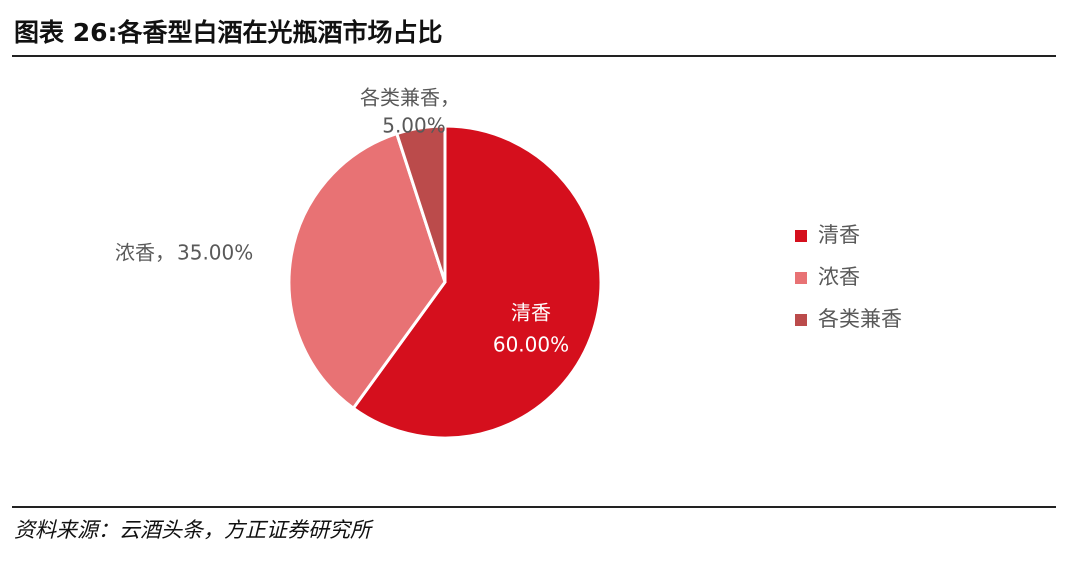 The height and width of the screenshot is (570, 1080). I want to click on data-label-name: 浓香, so click(135, 253).